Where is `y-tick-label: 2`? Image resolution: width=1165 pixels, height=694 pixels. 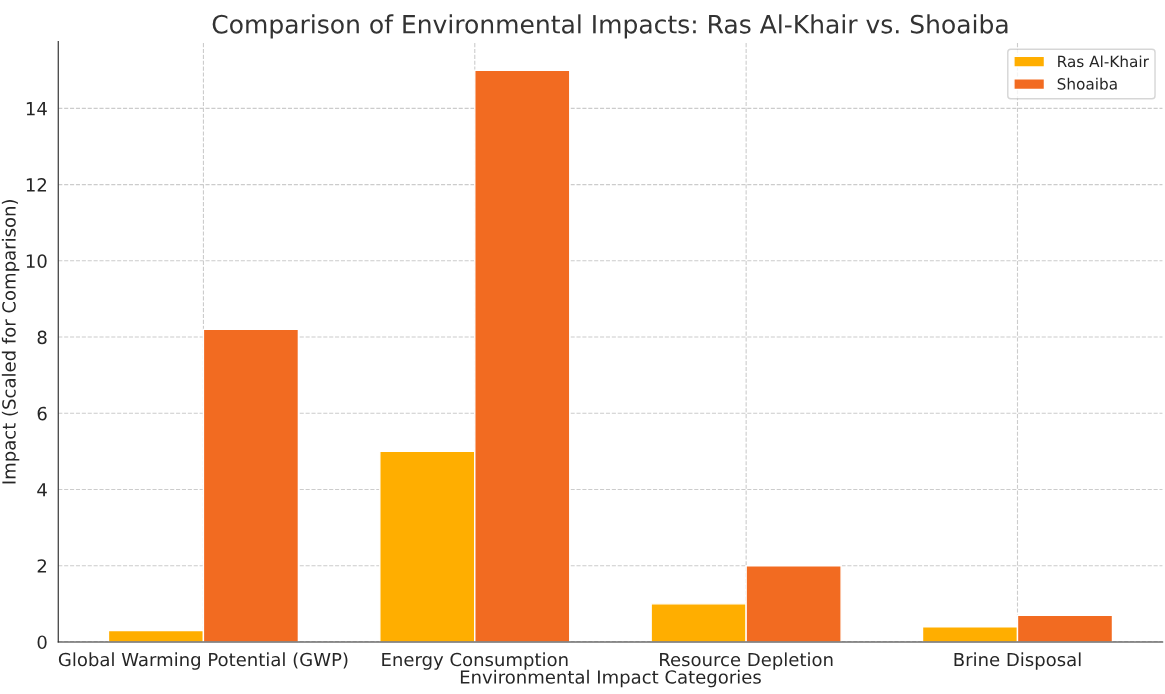 y-tick-label: 2 is located at coordinates (42, 566).